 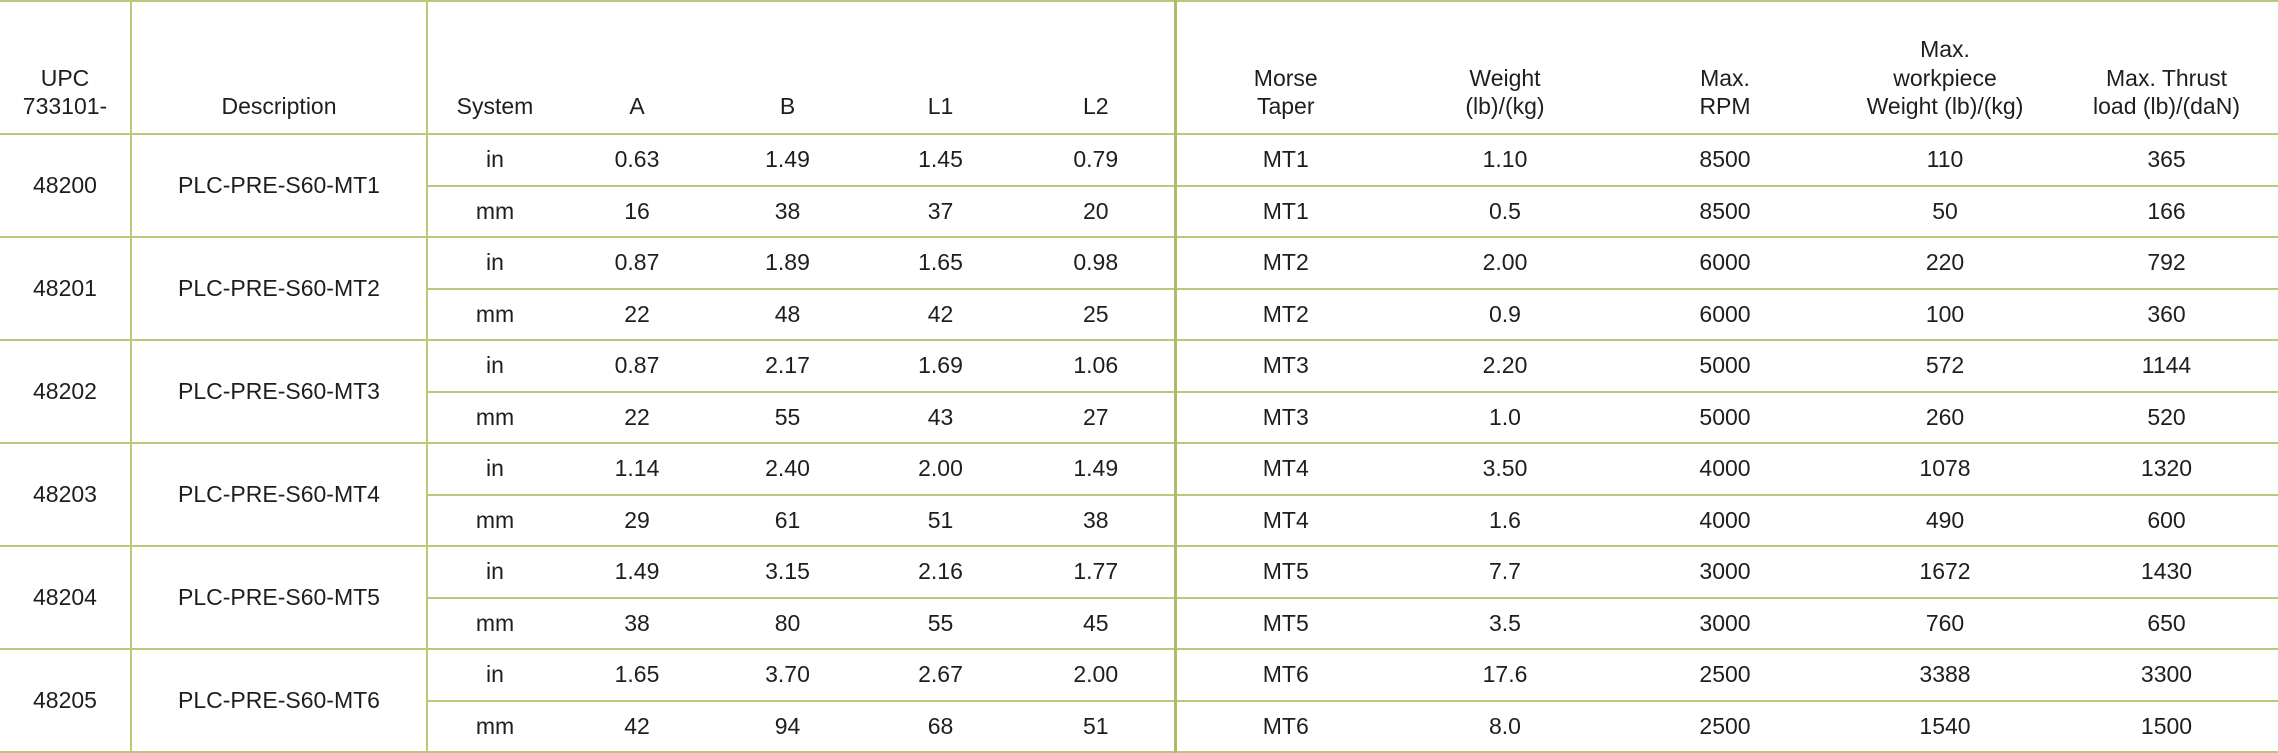 What do you see at coordinates (2166, 263) in the screenshot?
I see `max-thrust-load-cell: 792` at bounding box center [2166, 263].